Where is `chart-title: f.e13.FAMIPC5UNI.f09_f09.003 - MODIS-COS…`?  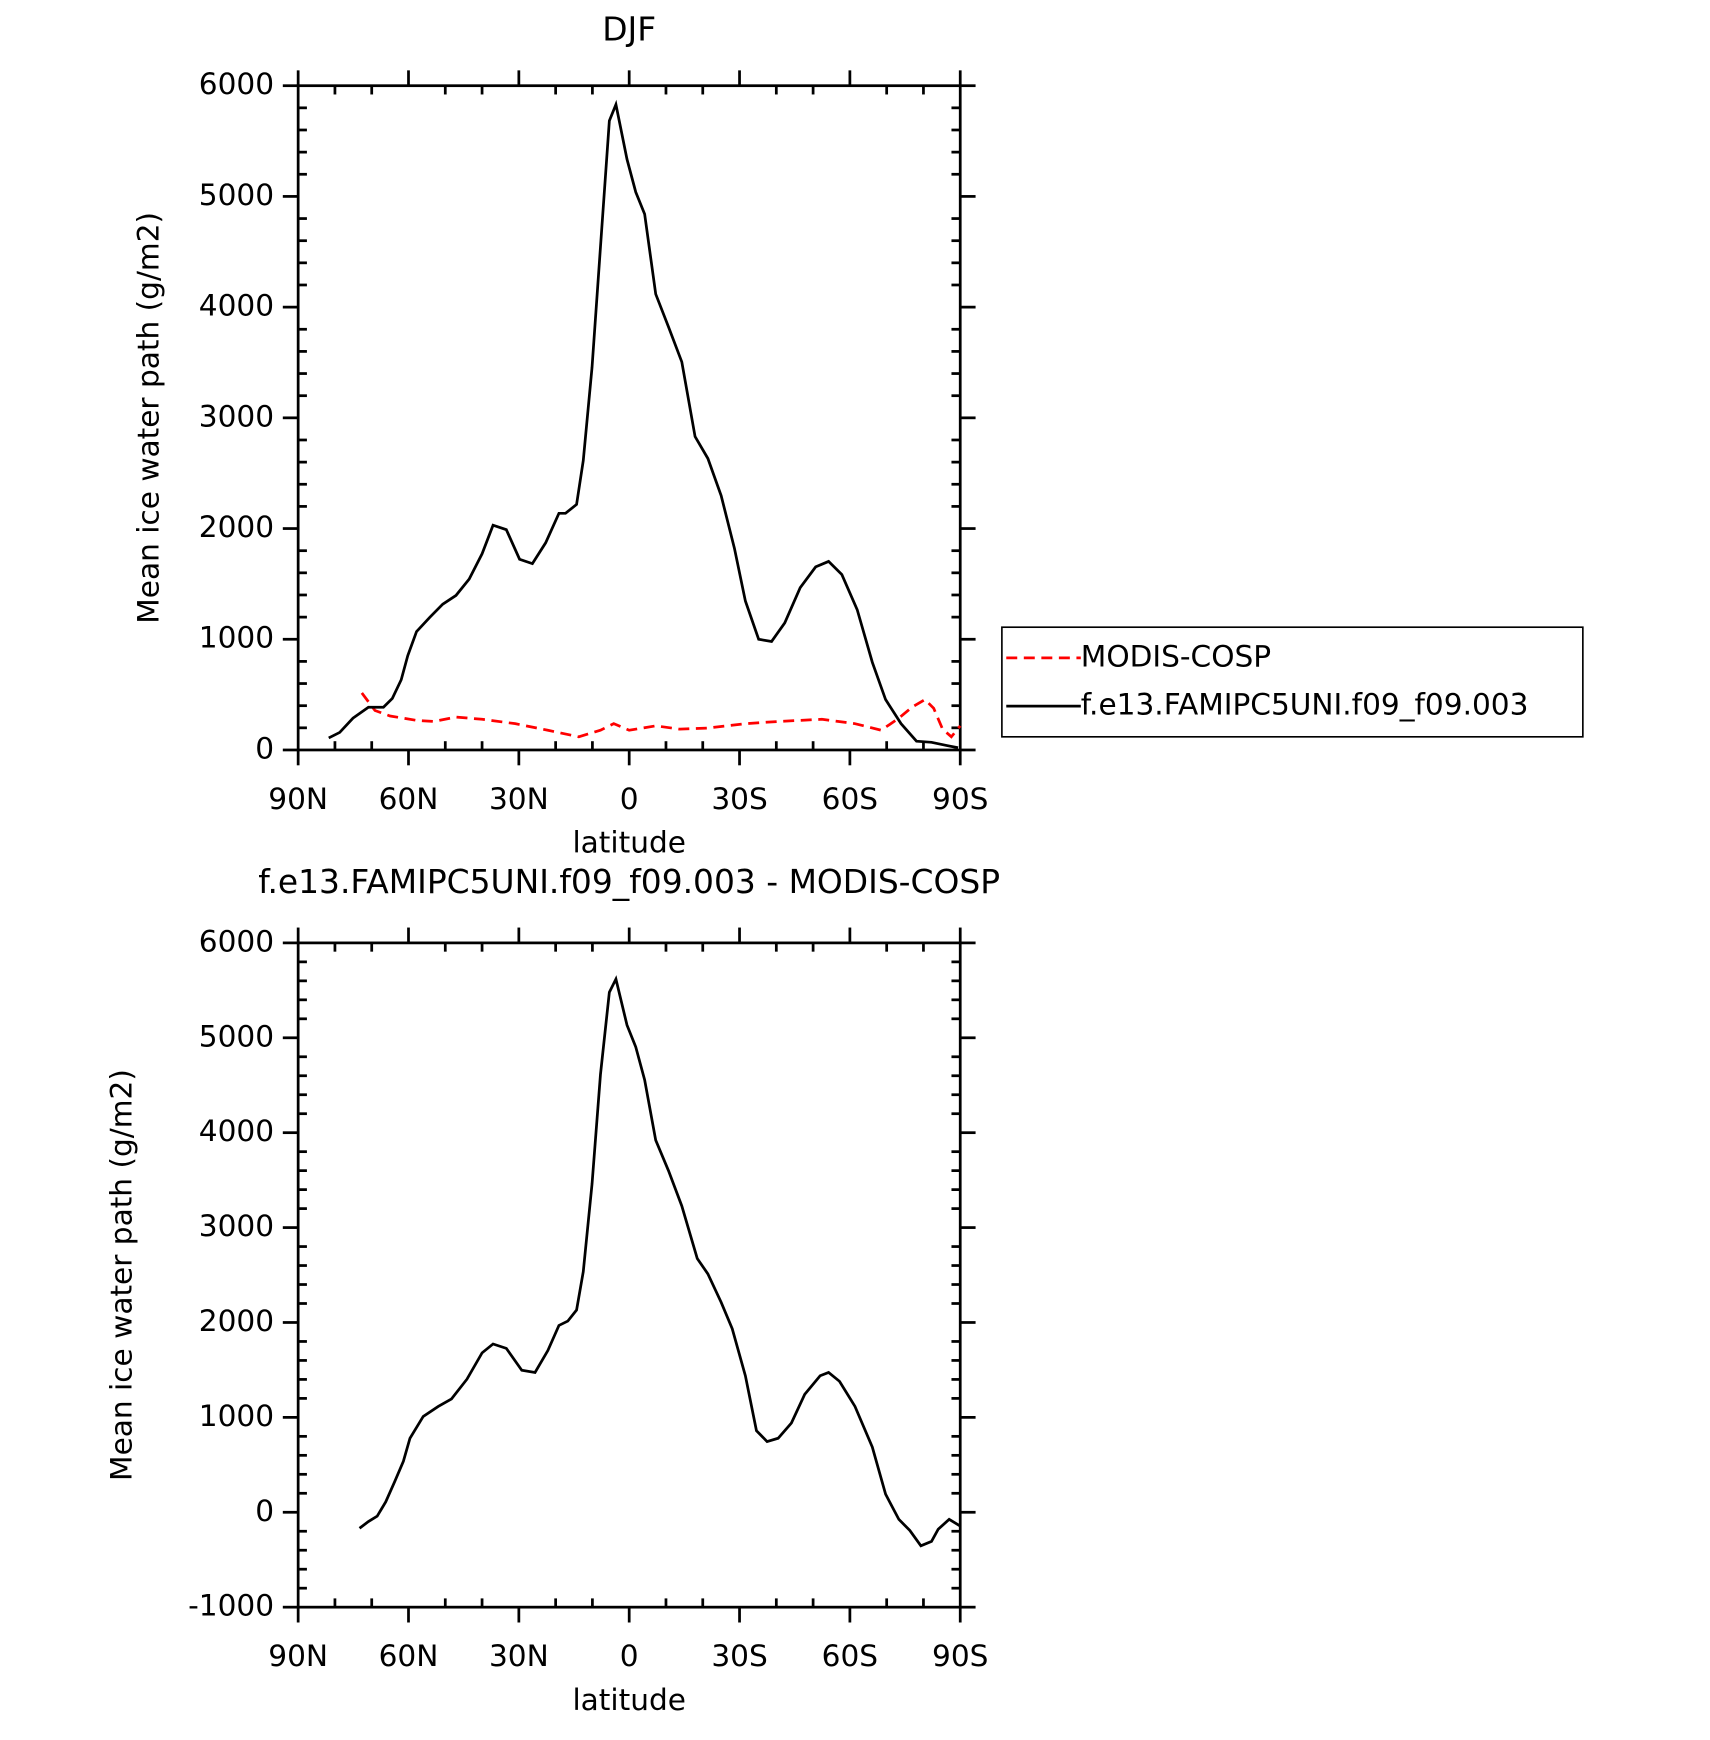
chart-title: f.e13.FAMIPC5UNI.f09_f09.003 - MODIS-COS… is located at coordinates (629, 881).